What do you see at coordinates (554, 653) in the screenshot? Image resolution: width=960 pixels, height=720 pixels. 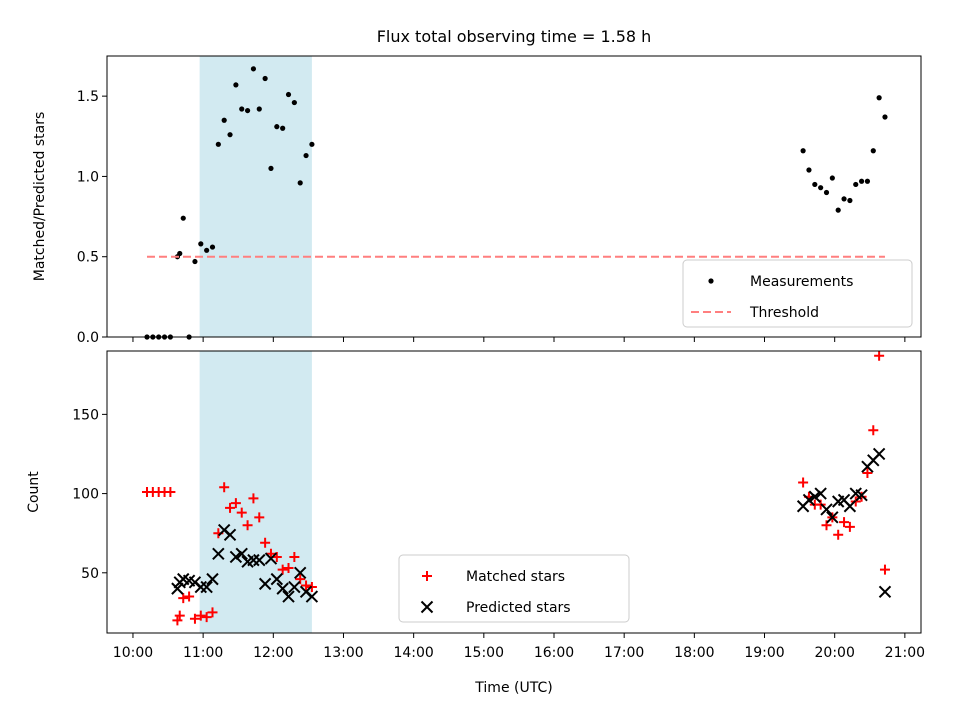 I see `x-tick-label: 16:00` at bounding box center [554, 653].